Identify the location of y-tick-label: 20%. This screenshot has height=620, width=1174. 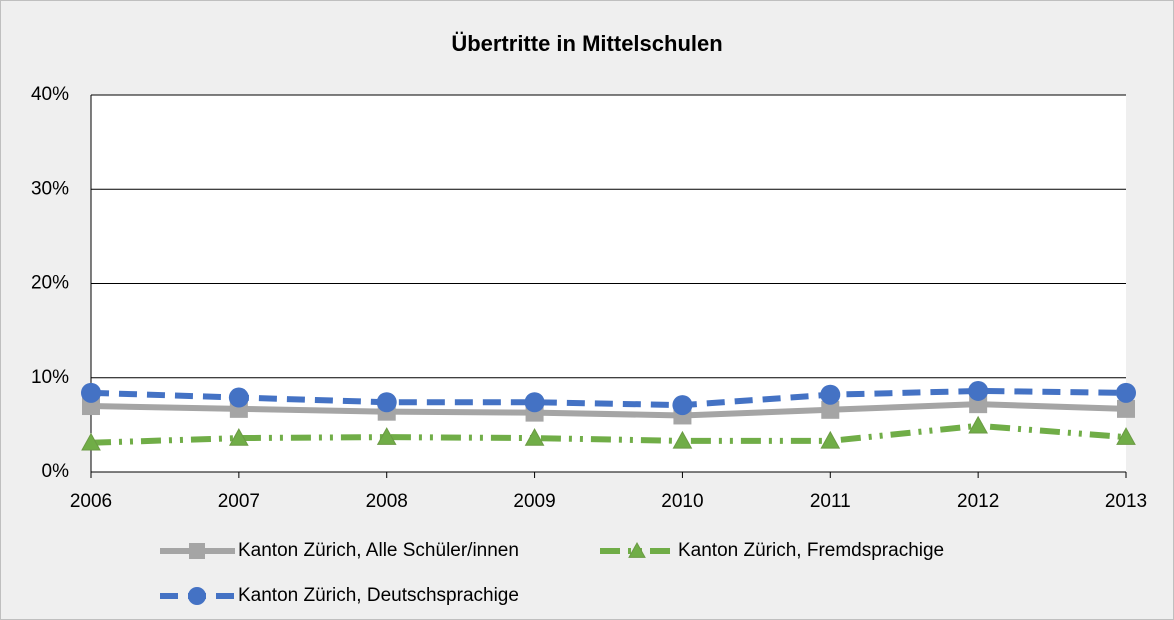
(50, 283).